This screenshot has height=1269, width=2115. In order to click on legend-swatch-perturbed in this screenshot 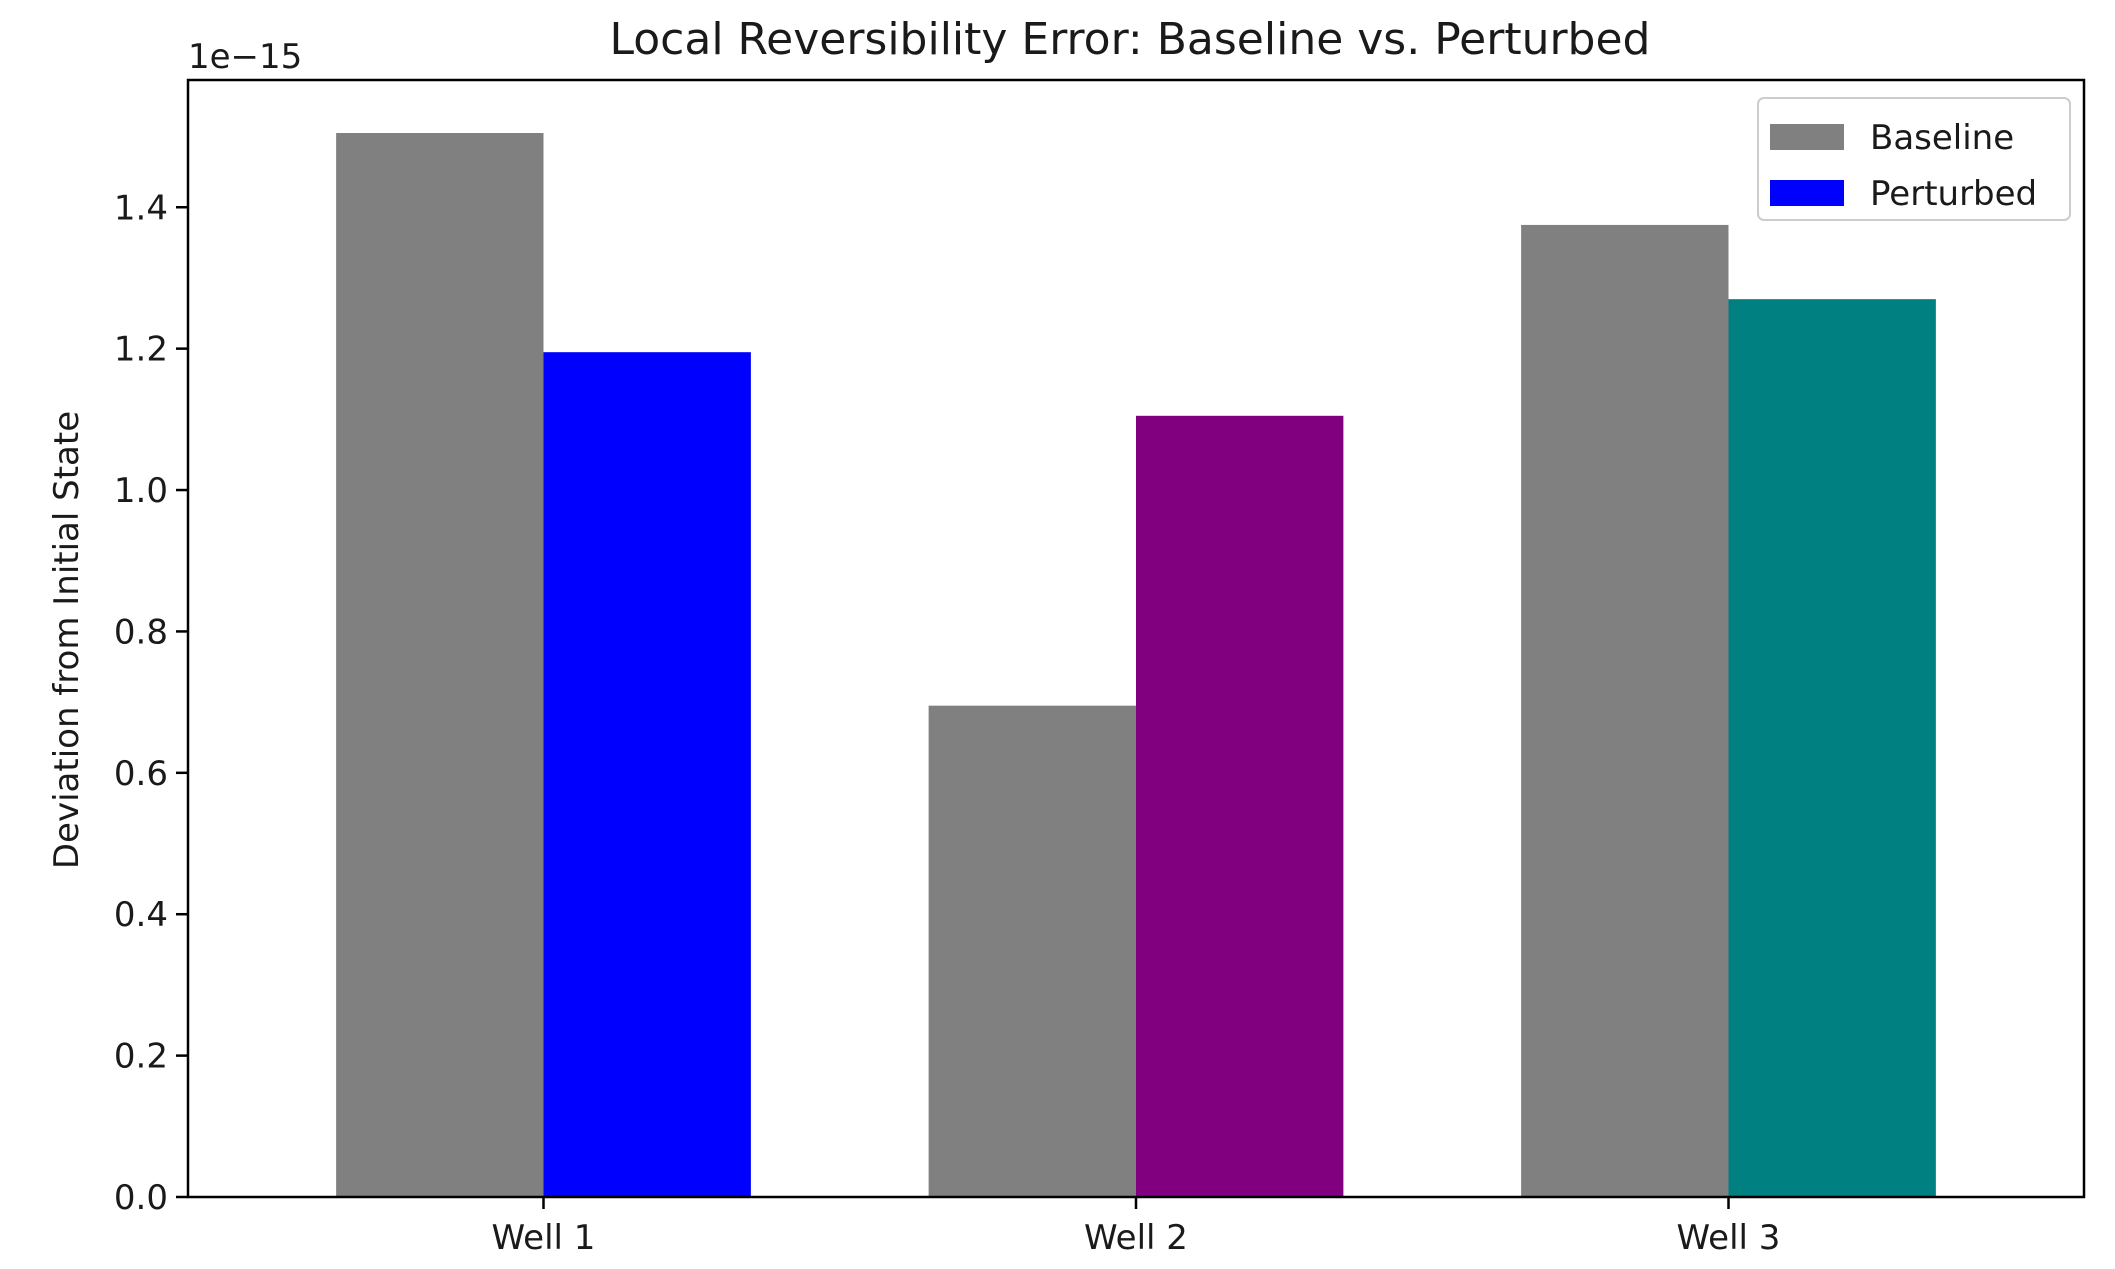, I will do `click(1807, 193)`.